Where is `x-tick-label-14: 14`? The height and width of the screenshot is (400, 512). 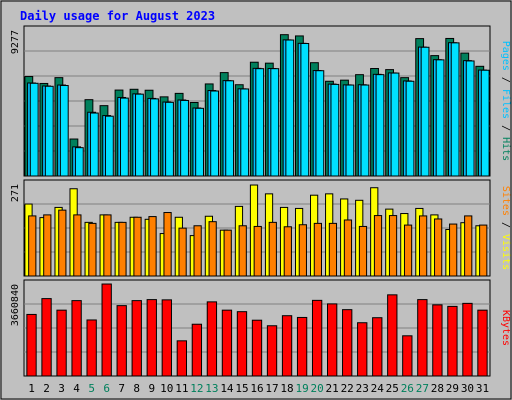
x-tick-label-14: 14 is located at coordinates (227, 388).